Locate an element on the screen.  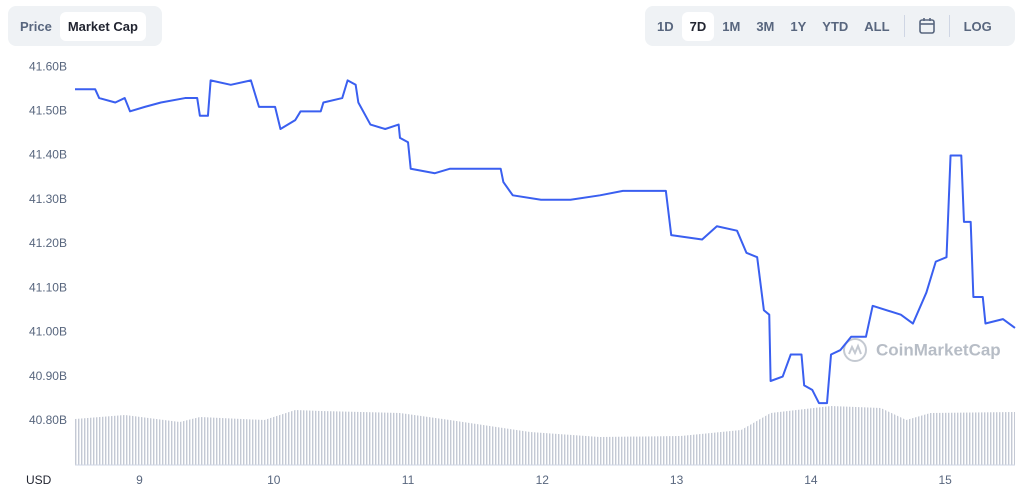
range-button: 1Y is located at coordinates (798, 26).